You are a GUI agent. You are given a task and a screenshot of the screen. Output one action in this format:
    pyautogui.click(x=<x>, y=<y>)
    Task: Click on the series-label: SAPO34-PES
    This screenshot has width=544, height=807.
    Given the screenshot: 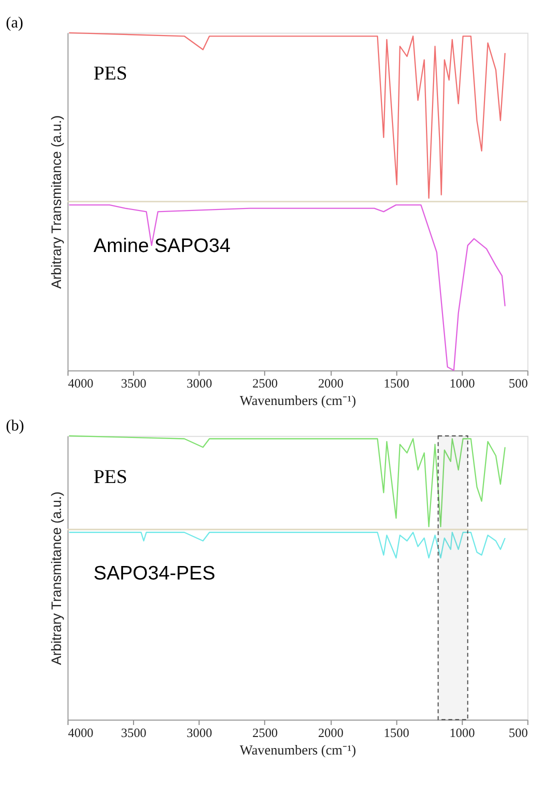 What is the action you would take?
    pyautogui.click(x=155, y=573)
    